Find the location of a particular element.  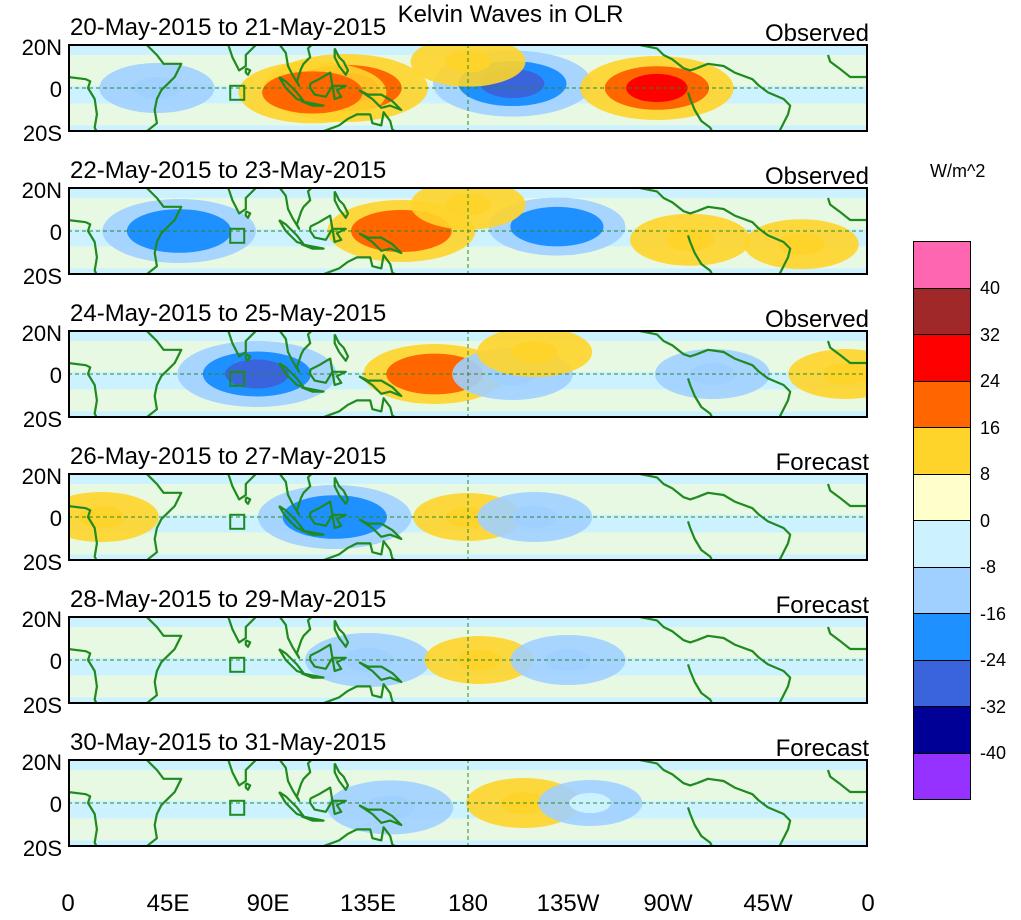

colorbar-level-label: 16 is located at coordinates (990, 427).